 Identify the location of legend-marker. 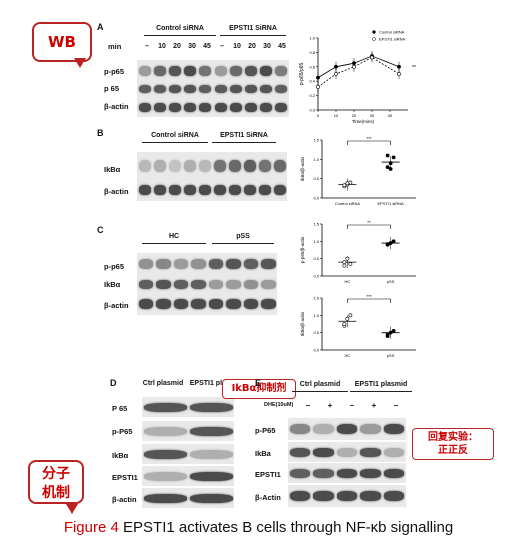
(374, 39).